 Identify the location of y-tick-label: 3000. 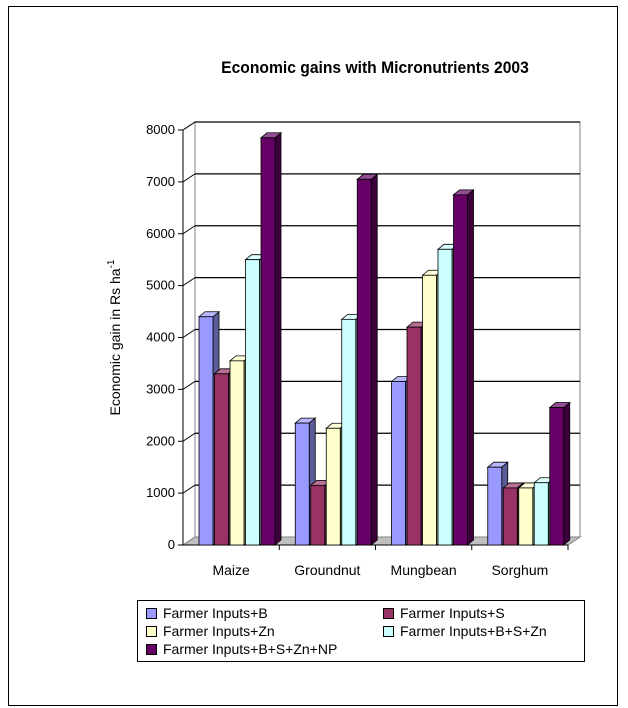
(160, 388).